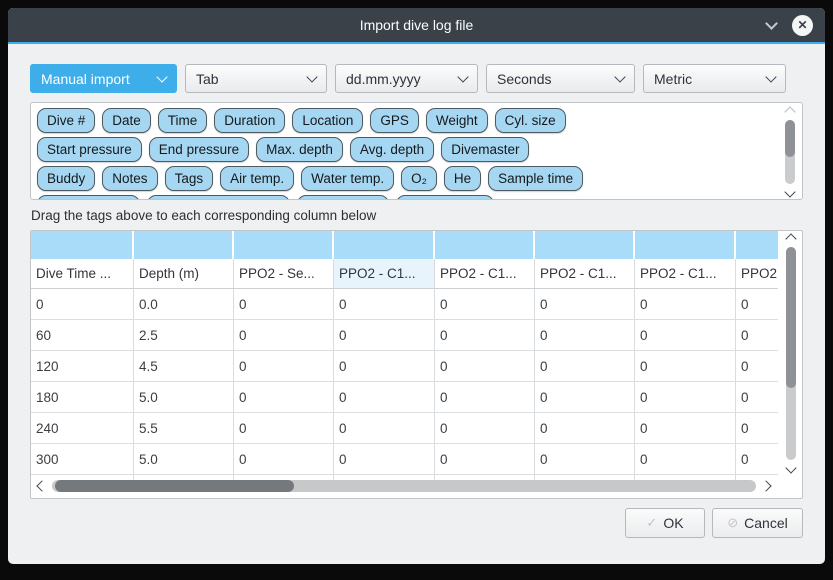 This screenshot has width=833, height=580. What do you see at coordinates (130, 178) in the screenshot?
I see `tag: Notes` at bounding box center [130, 178].